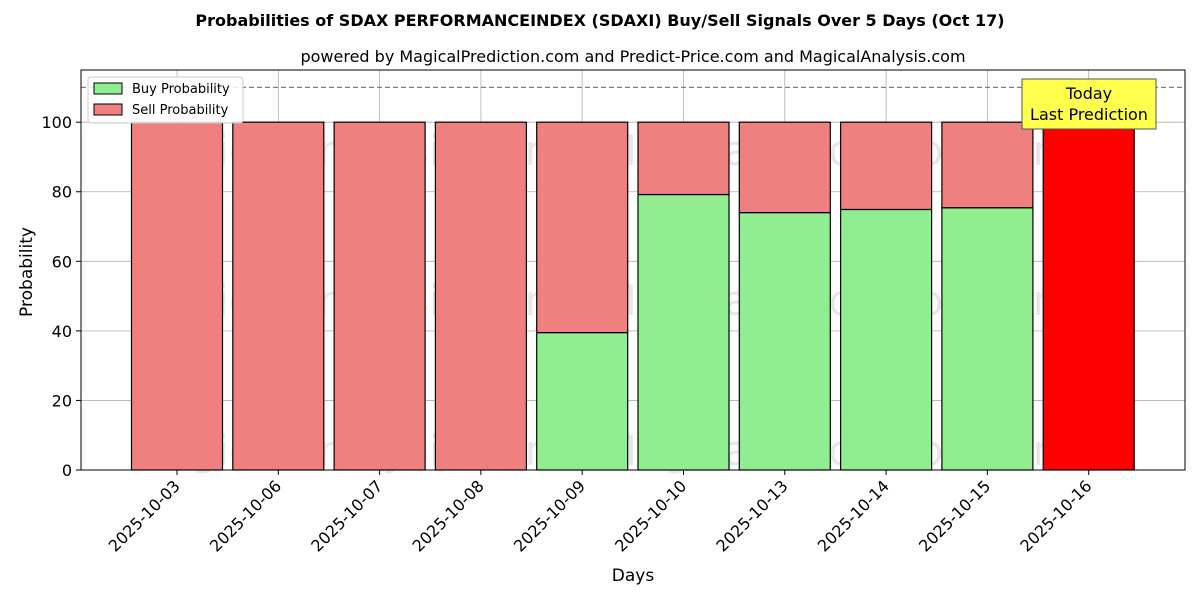 Image resolution: width=1200 pixels, height=600 pixels. Describe the element at coordinates (954, 515) in the screenshot. I see `x-tick-label: 2025-10-15` at that location.